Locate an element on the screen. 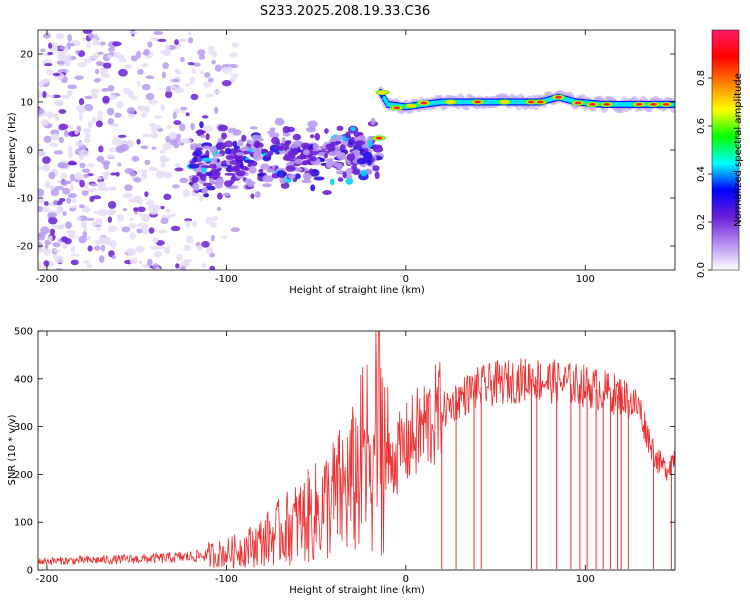 This screenshot has width=750, height=600. snr-y-tick-label: 500 is located at coordinates (23, 332).